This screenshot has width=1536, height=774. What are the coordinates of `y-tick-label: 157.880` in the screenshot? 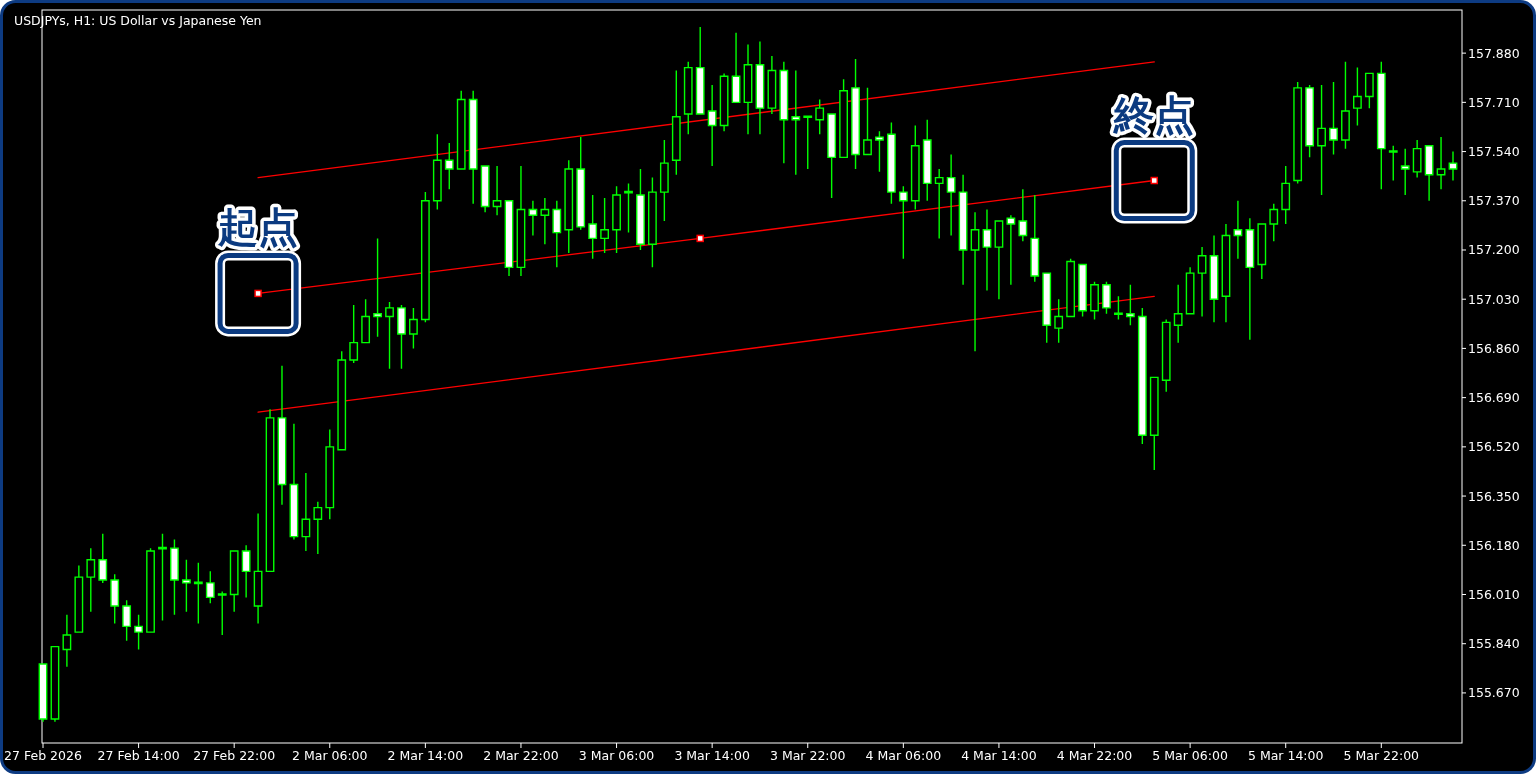 It's located at (1494, 53).